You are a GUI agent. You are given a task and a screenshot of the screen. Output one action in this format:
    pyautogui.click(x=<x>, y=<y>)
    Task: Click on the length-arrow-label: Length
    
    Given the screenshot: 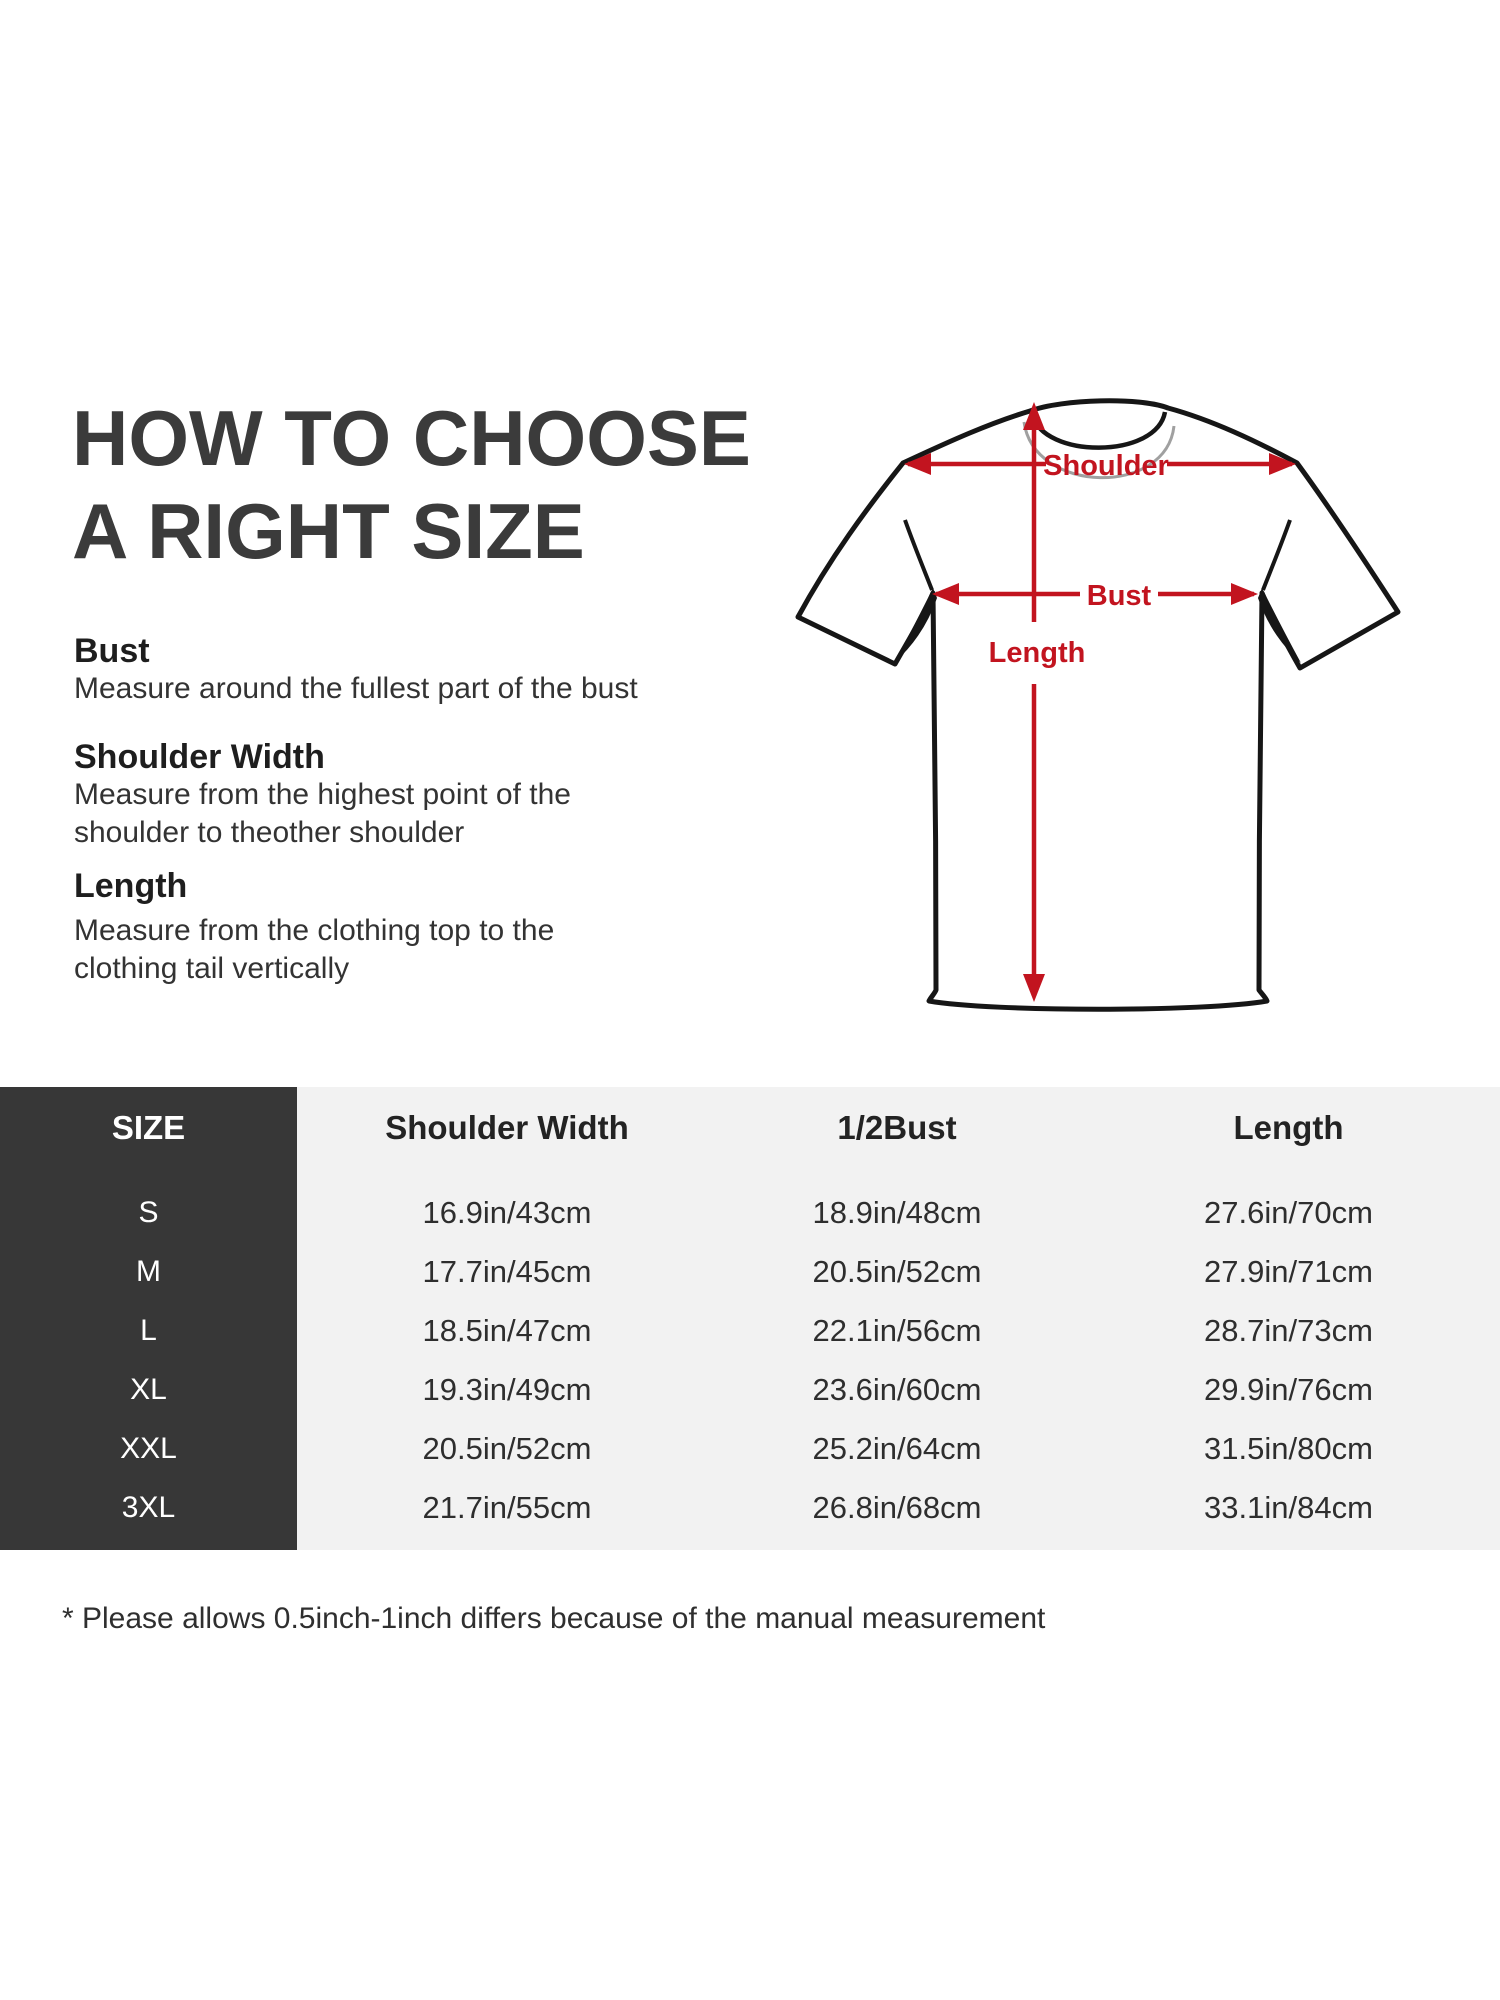 What is the action you would take?
    pyautogui.click(x=1037, y=653)
    